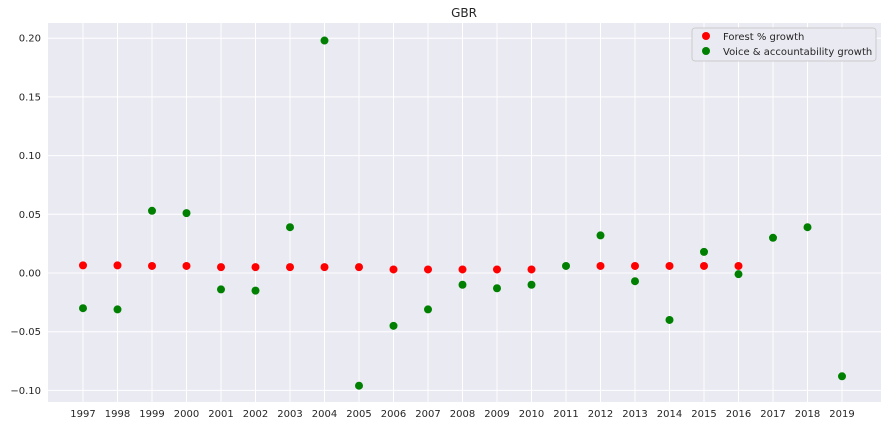 Image resolution: width=888 pixels, height=427 pixels. I want to click on legend-marker-voice, so click(706, 51).